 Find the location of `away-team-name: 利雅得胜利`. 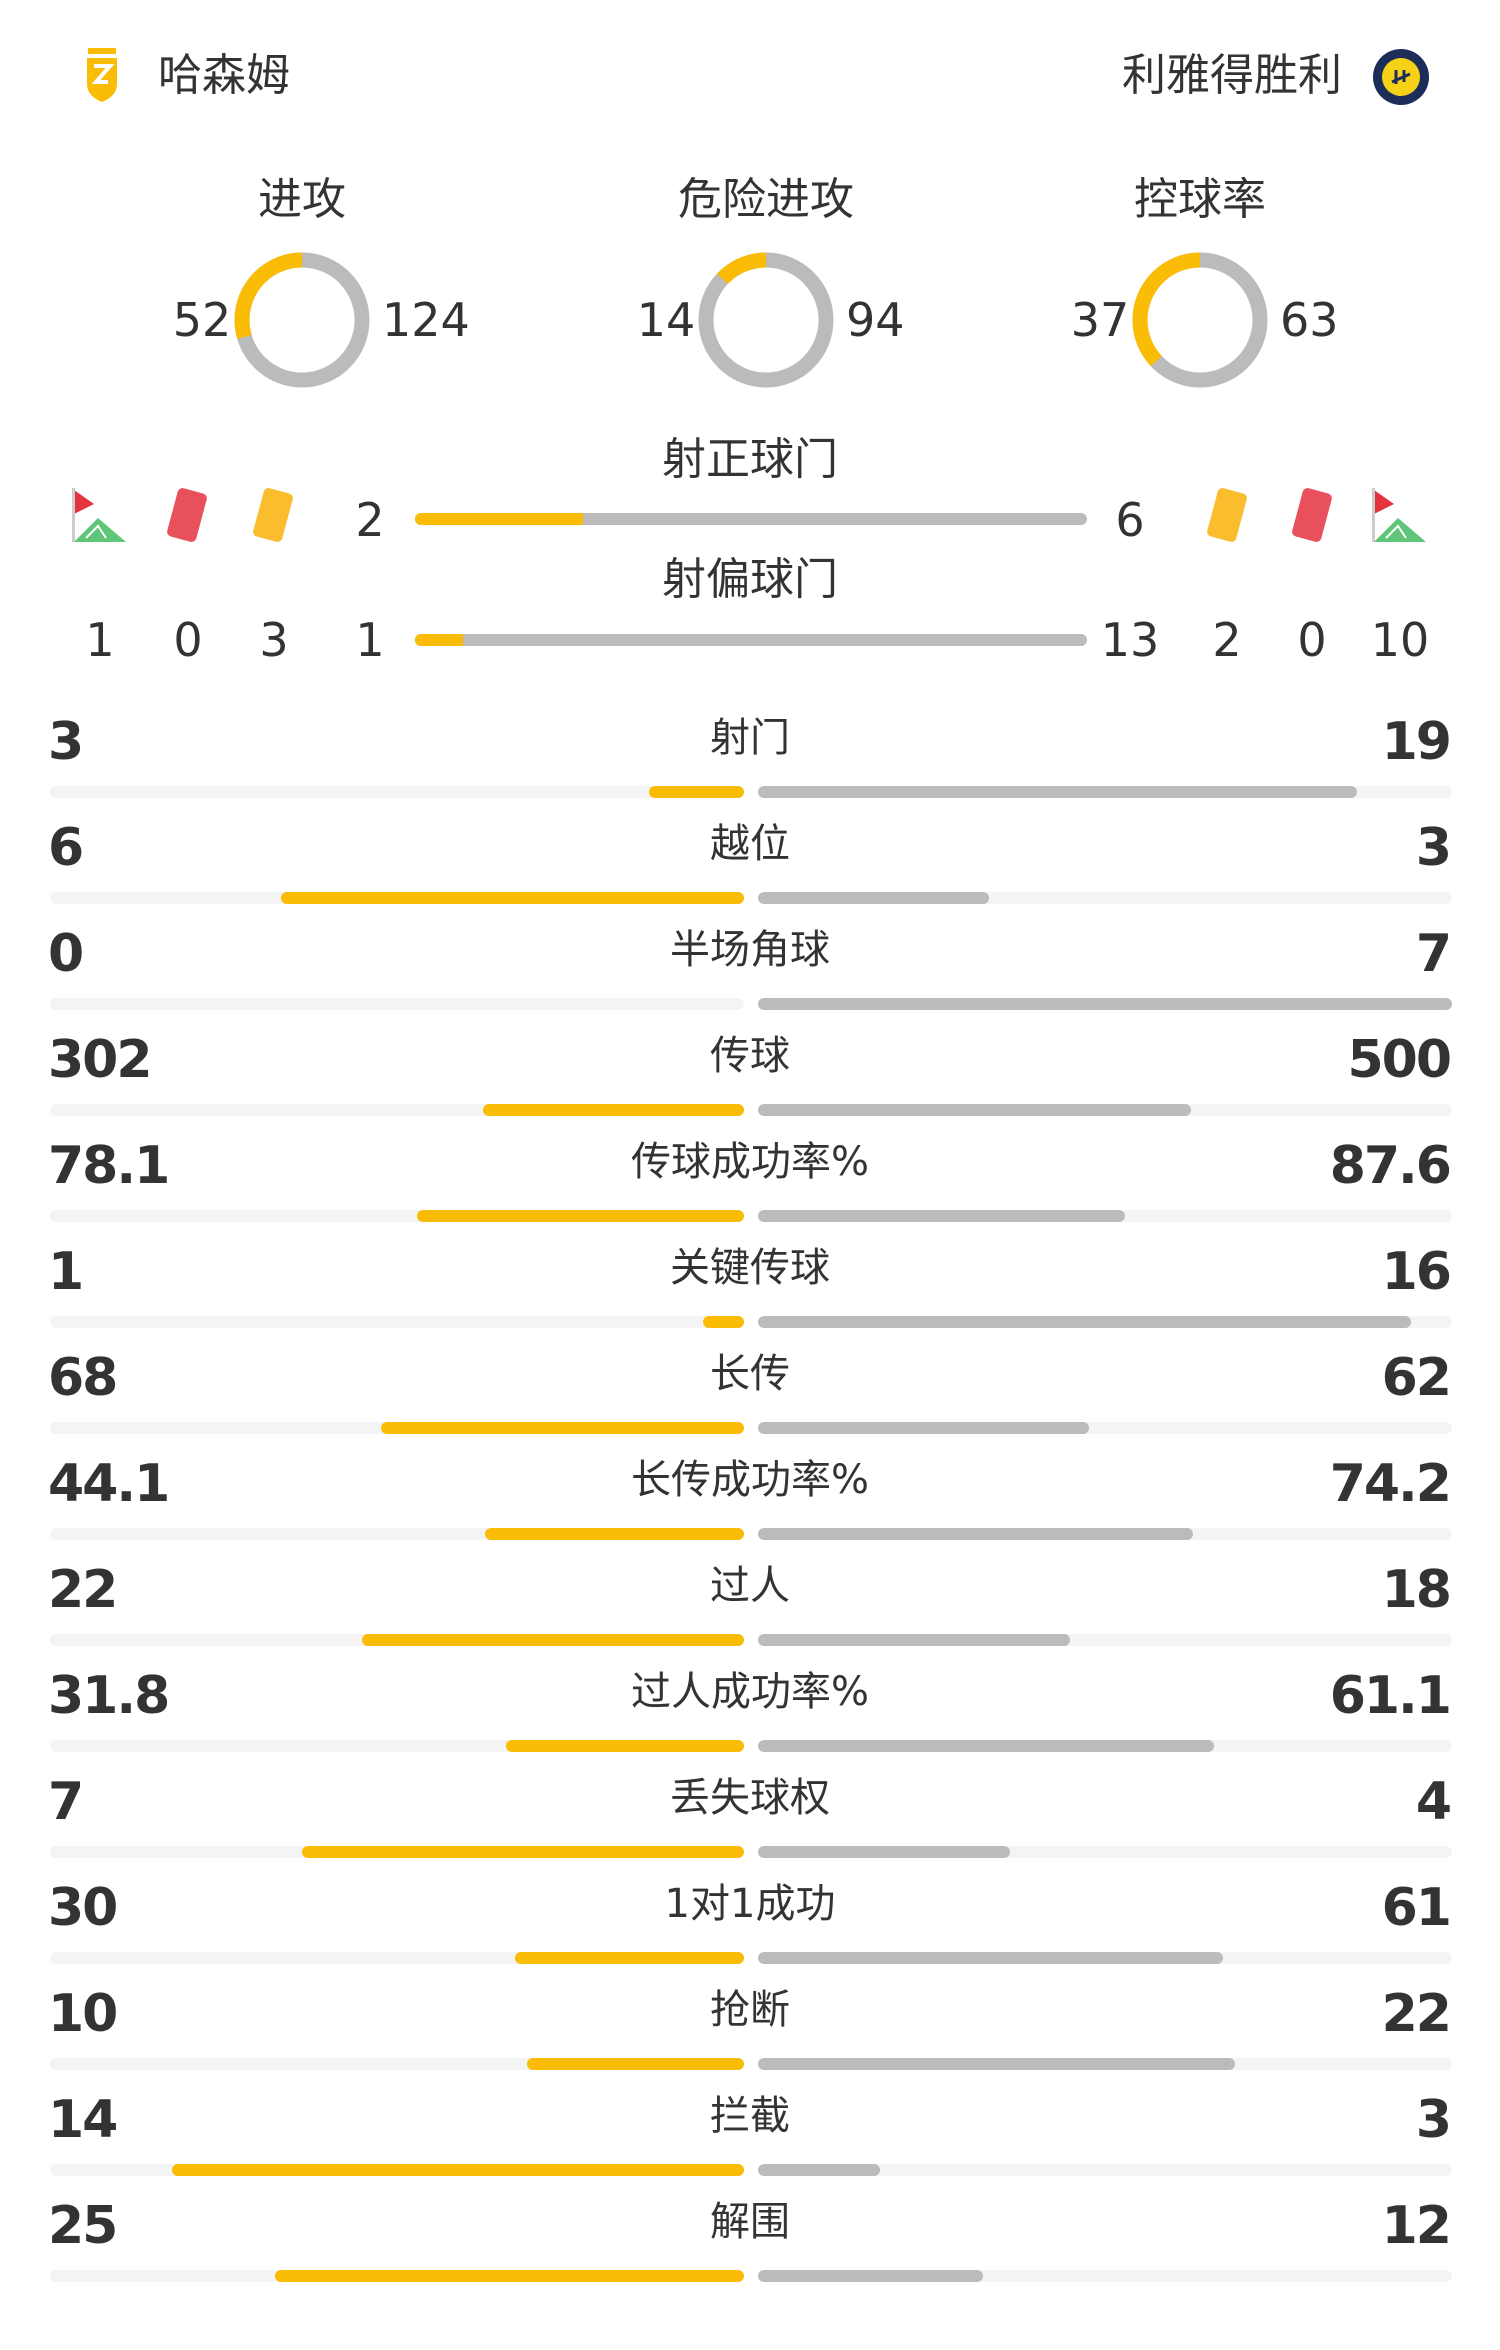

away-team-name: 利雅得胜利 is located at coordinates (1232, 75).